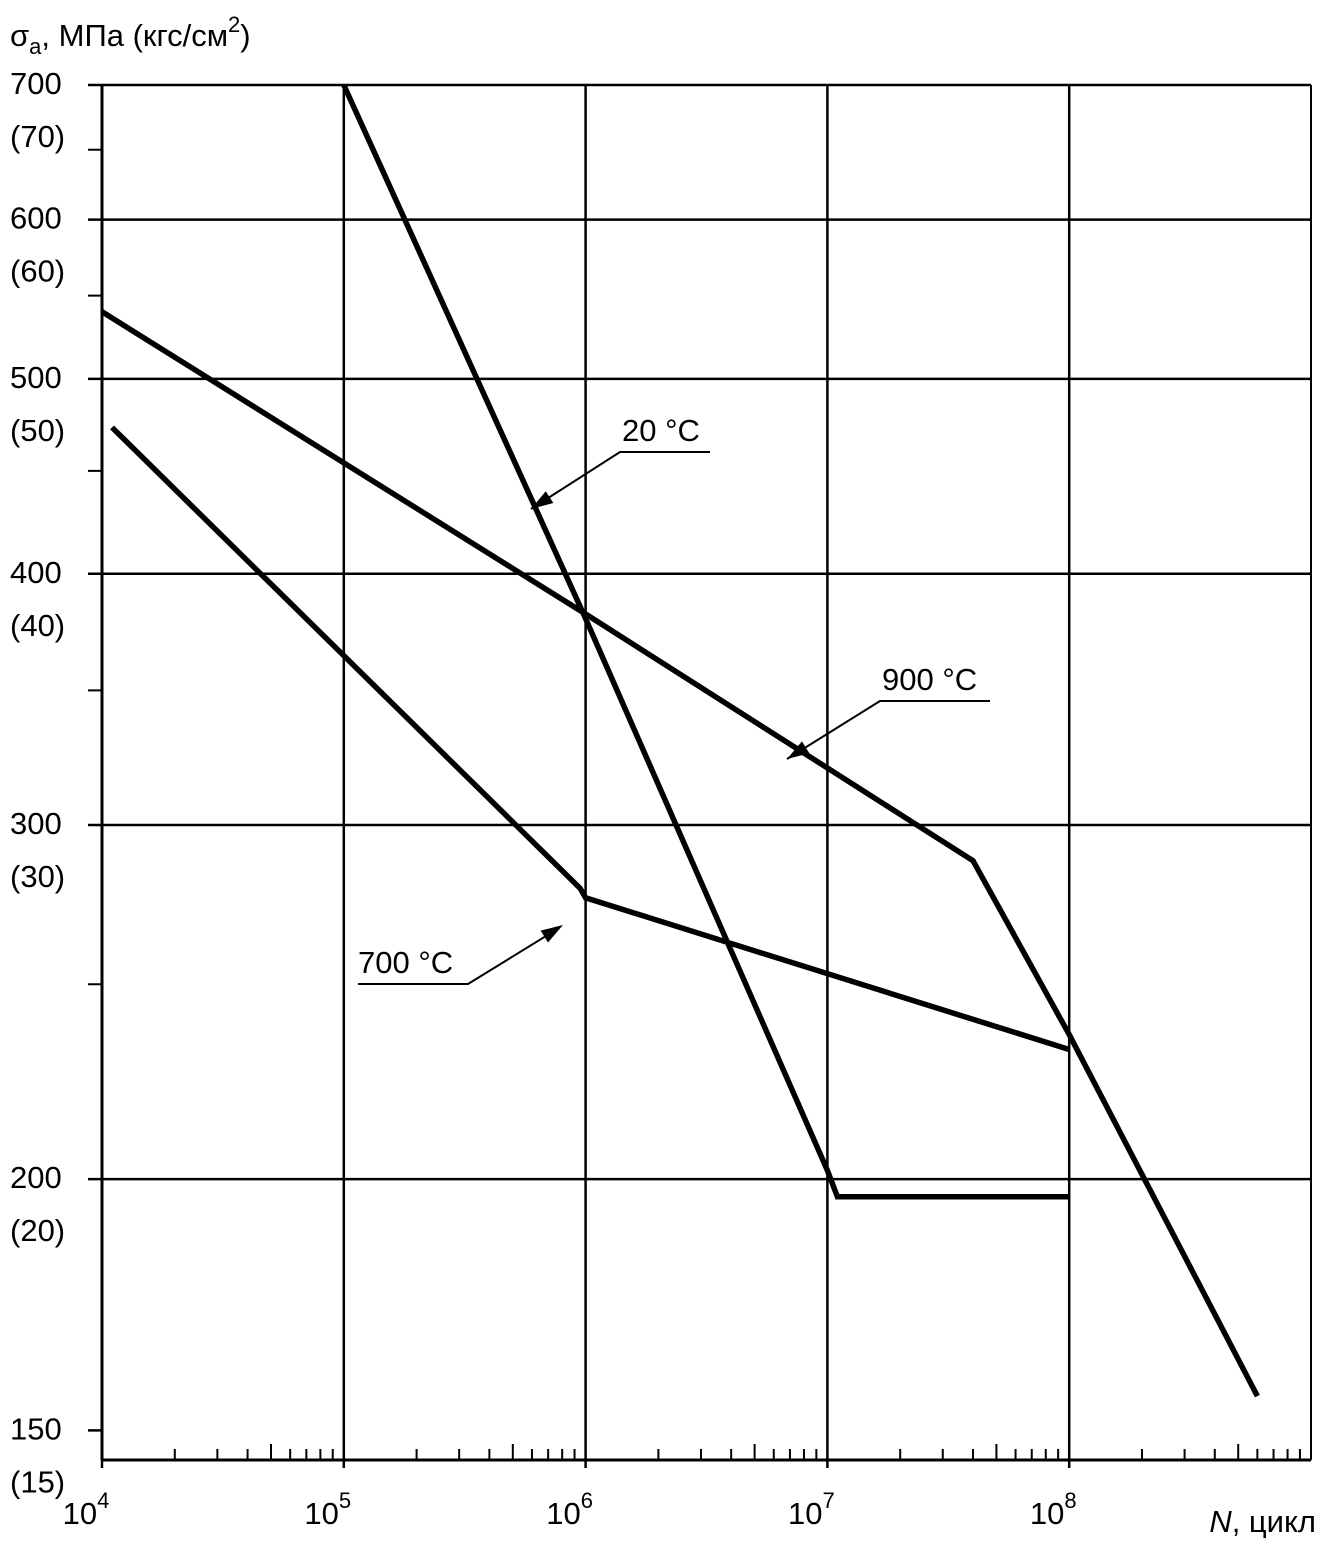 This screenshot has height=1545, width=1328. Describe the element at coordinates (234, 24) in the screenshot. I see `y-axis-superscript: 2` at that location.